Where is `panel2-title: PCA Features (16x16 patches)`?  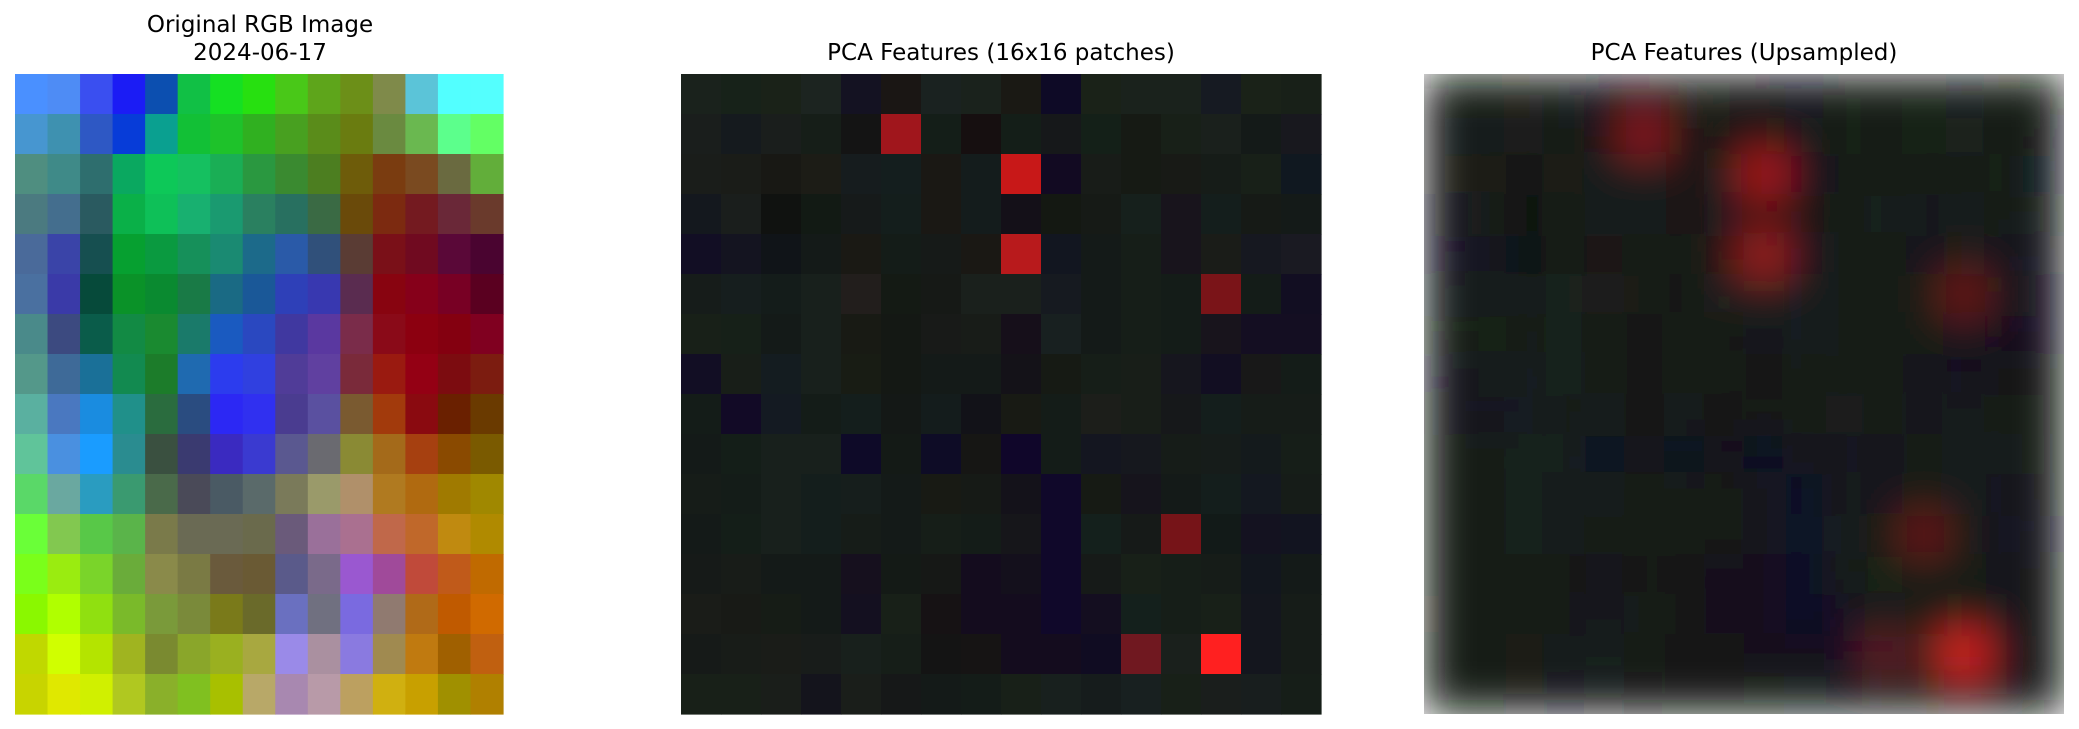 panel2-title: PCA Features (16x16 patches) is located at coordinates (1001, 53).